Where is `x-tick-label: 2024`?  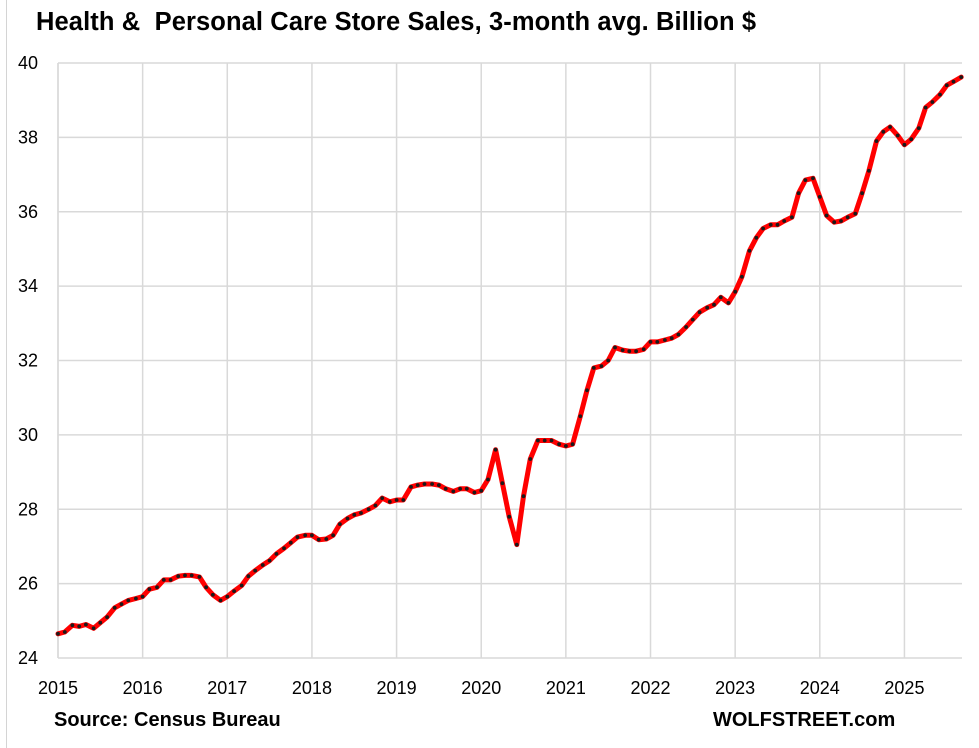
x-tick-label: 2024 is located at coordinates (820, 688).